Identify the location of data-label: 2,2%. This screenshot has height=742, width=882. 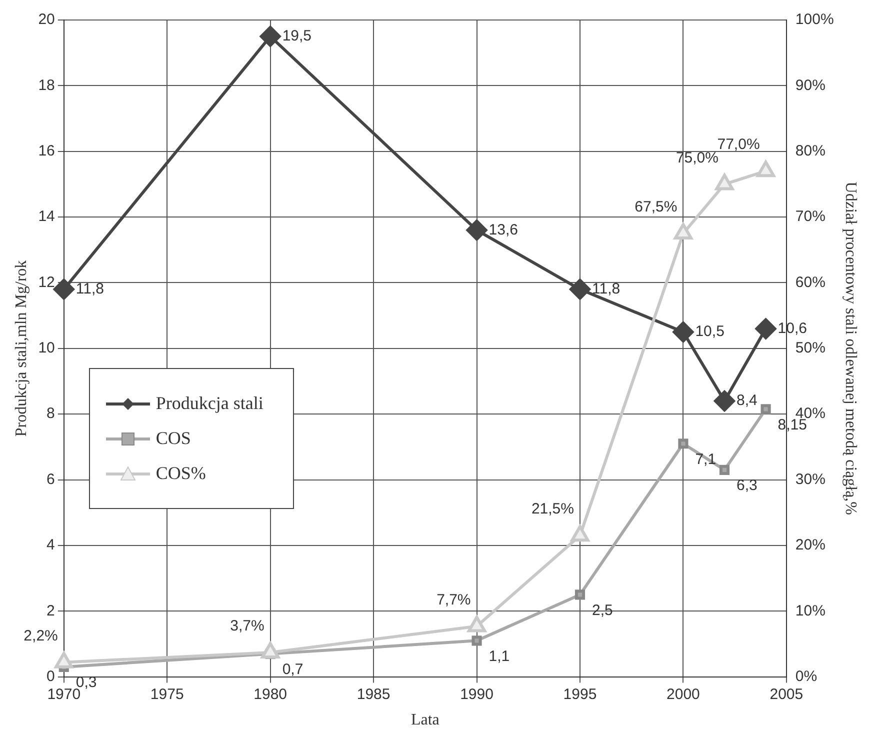
(41, 635).